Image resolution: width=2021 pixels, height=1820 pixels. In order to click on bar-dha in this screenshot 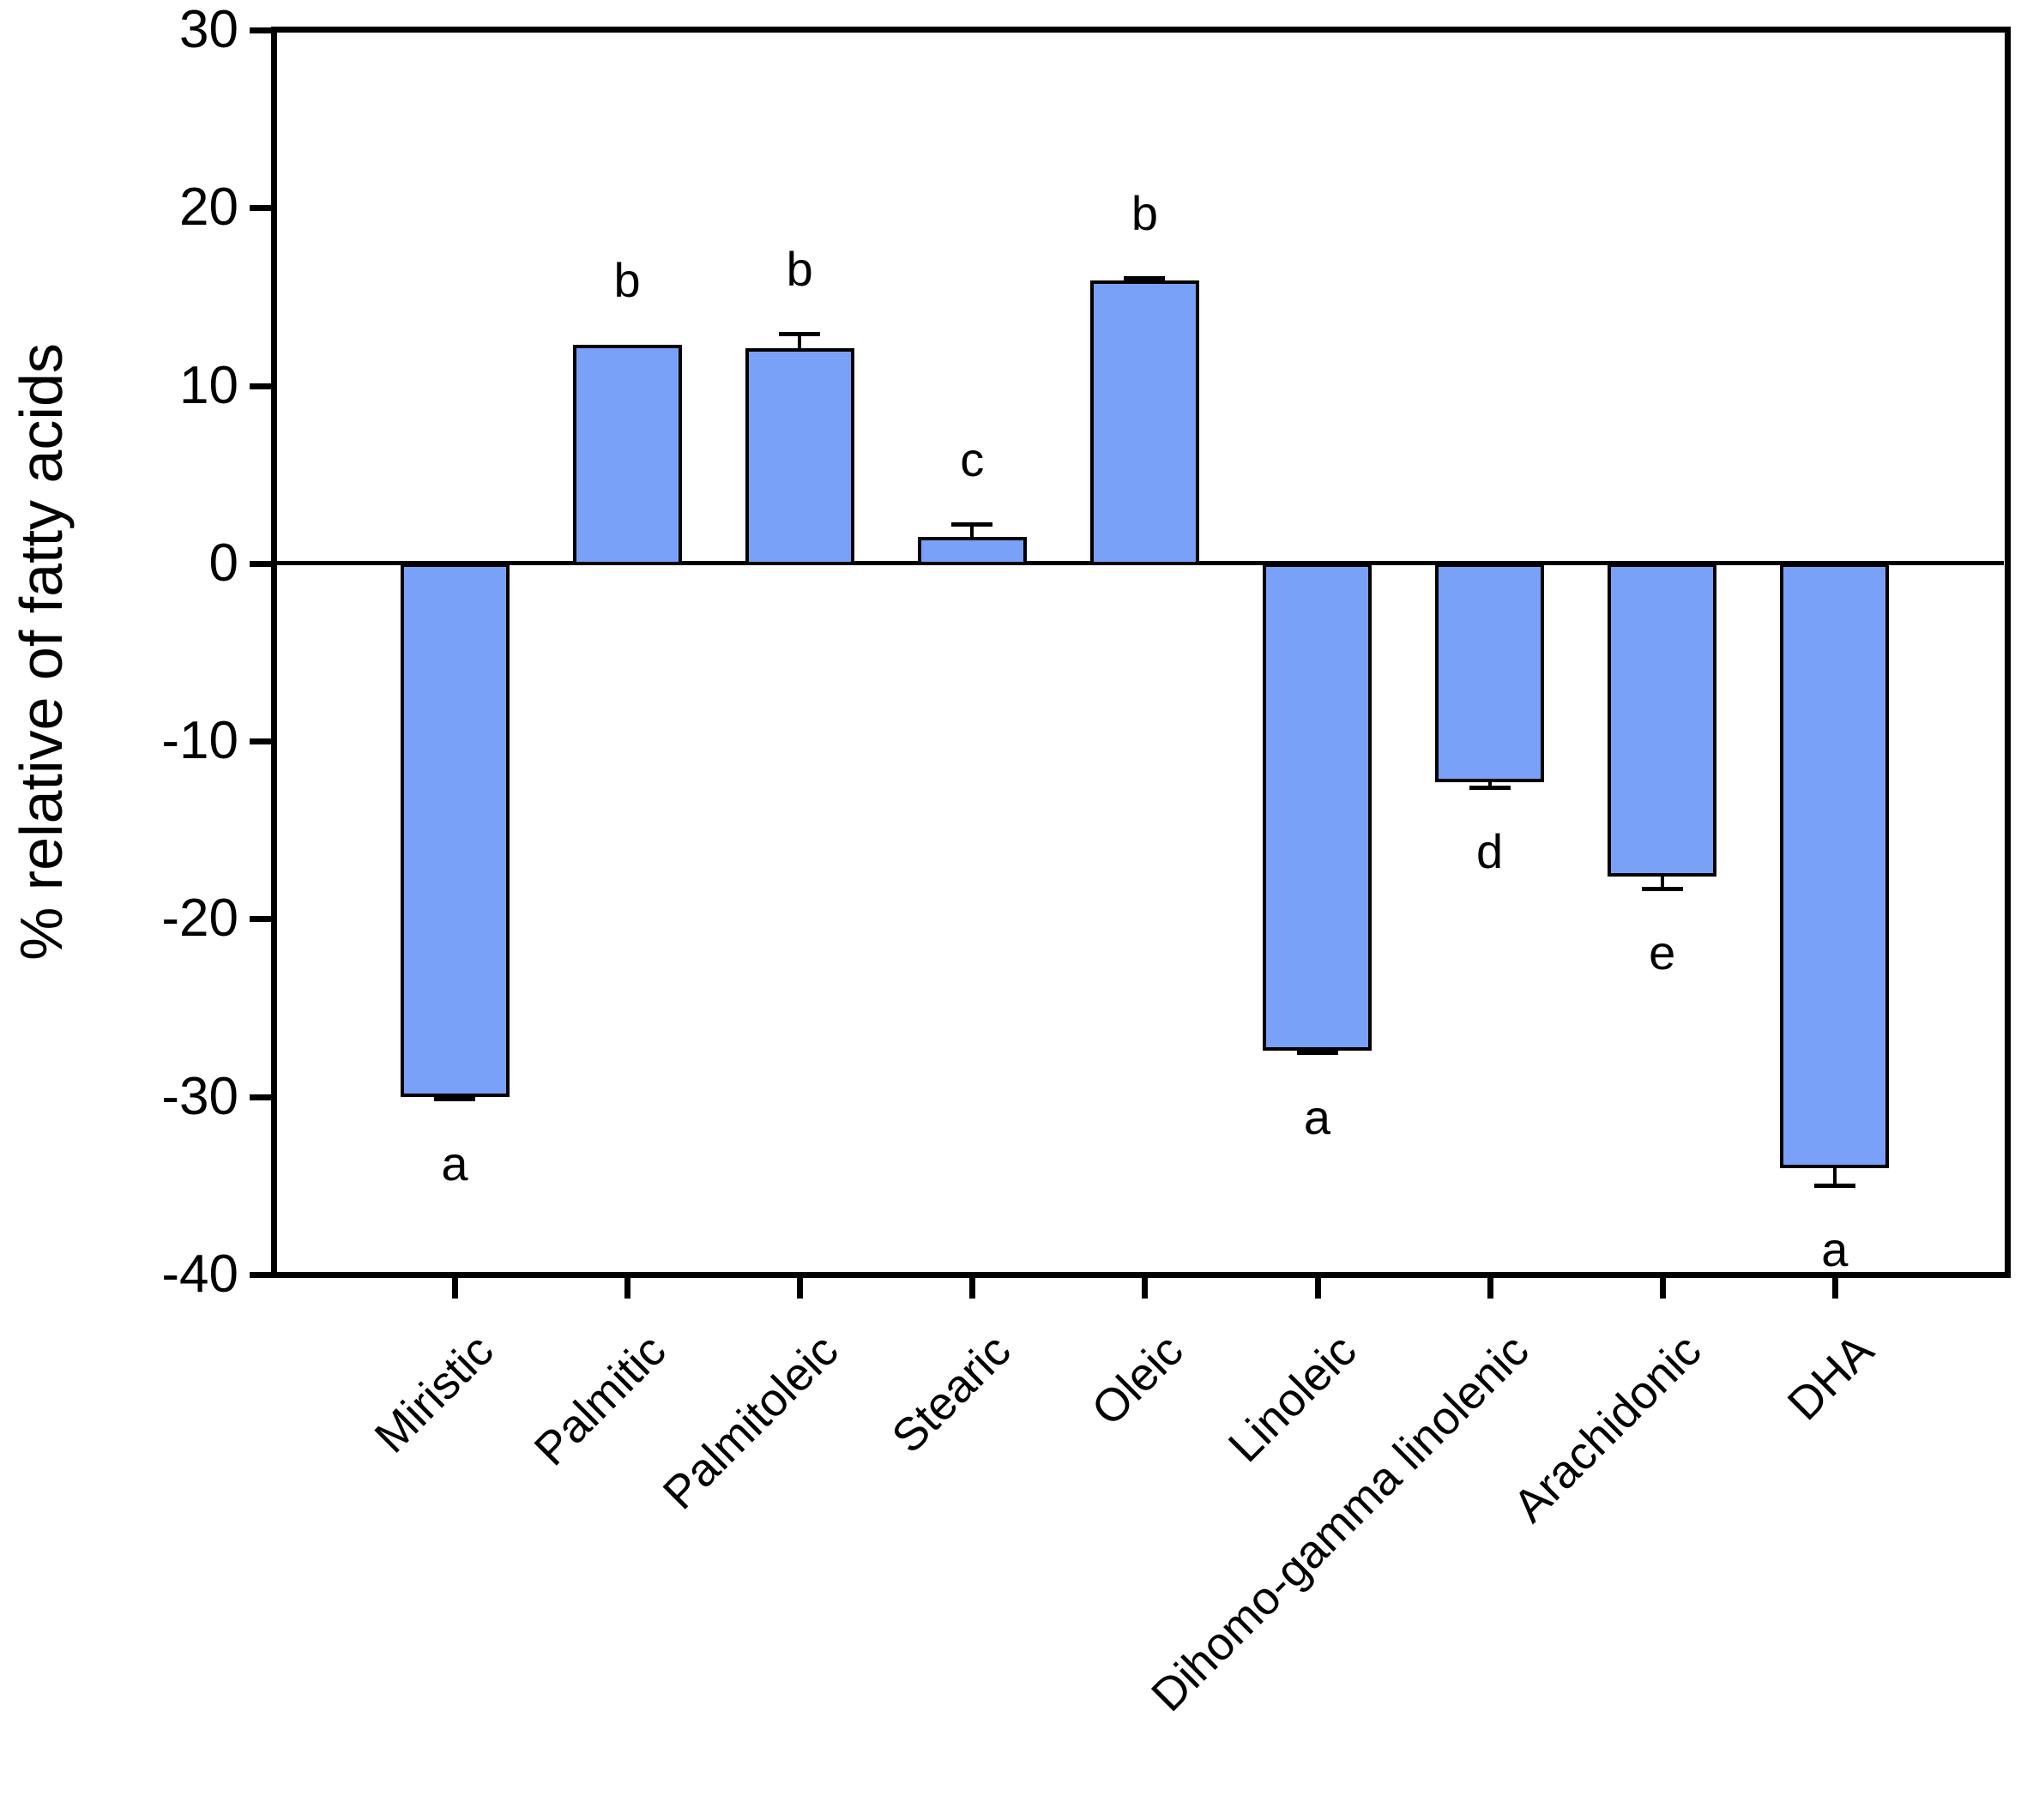, I will do `click(1835, 865)`.